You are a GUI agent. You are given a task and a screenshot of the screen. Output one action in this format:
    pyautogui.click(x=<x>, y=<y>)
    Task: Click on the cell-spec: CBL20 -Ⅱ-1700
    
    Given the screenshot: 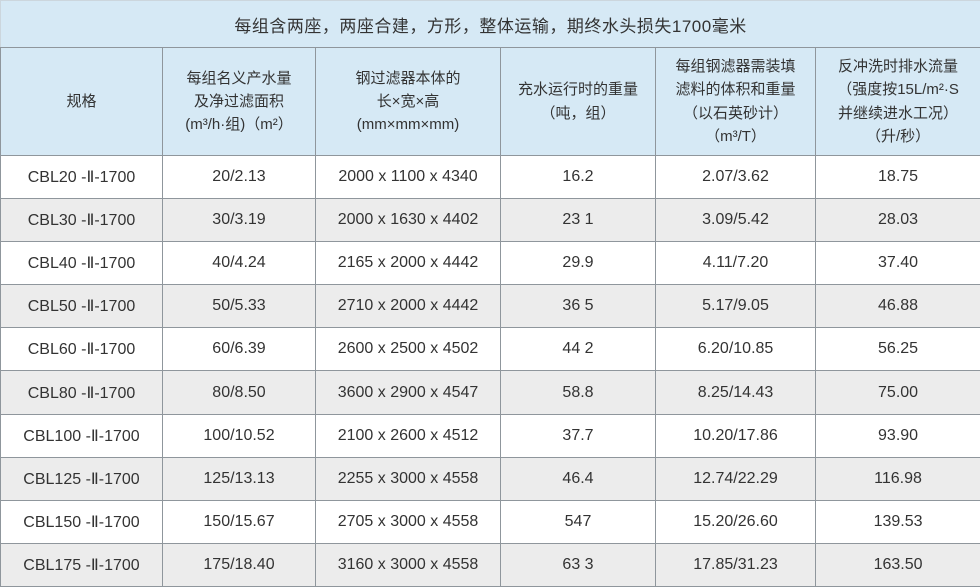 What is the action you would take?
    pyautogui.click(x=81, y=177)
    